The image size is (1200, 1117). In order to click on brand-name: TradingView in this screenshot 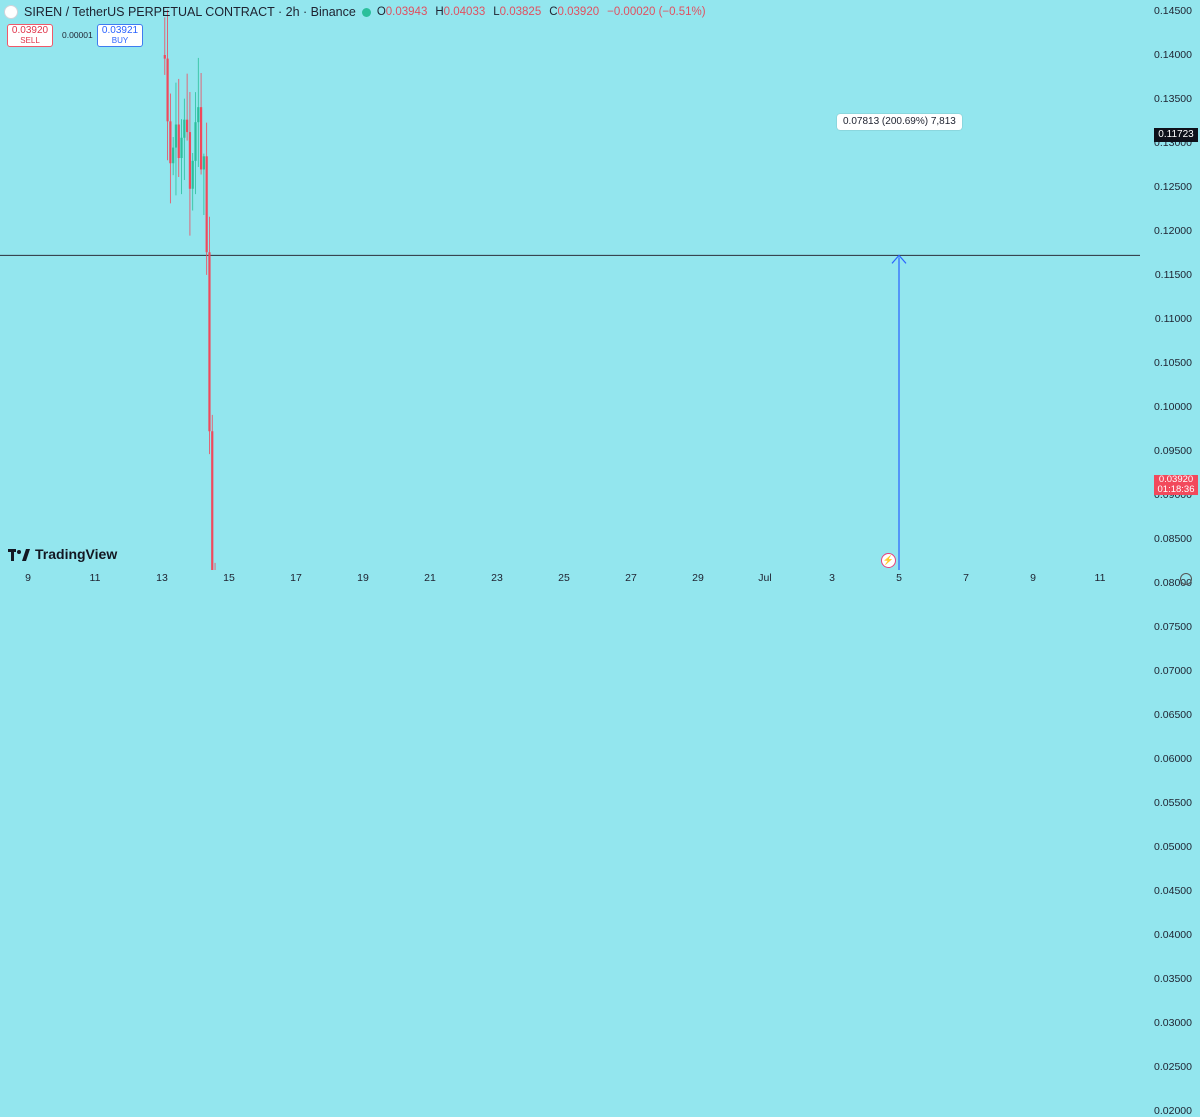, I will do `click(76, 554)`.